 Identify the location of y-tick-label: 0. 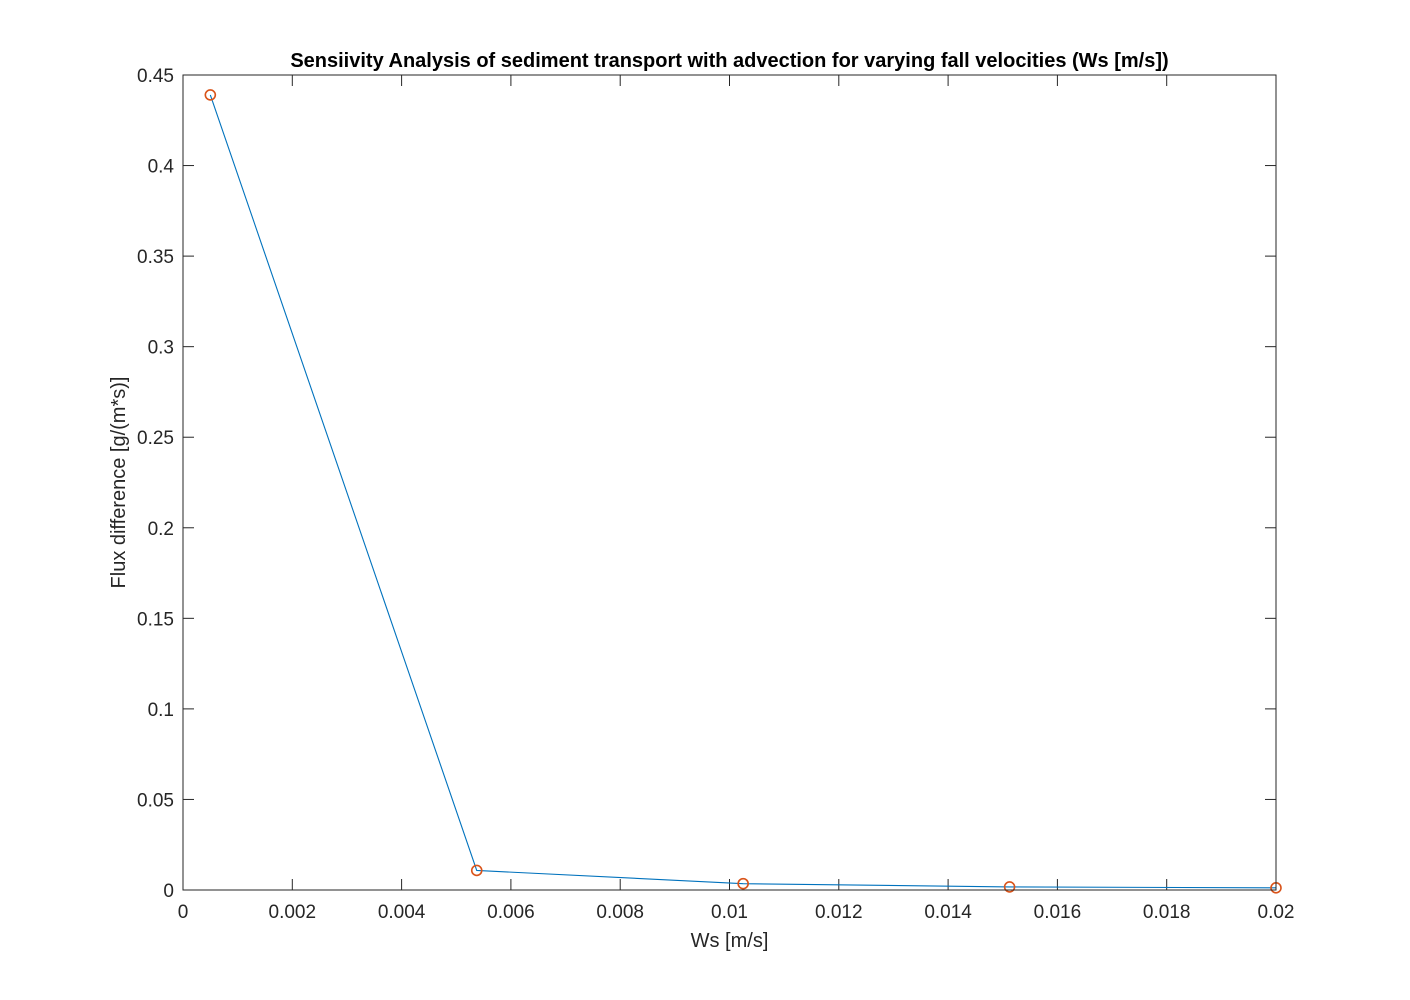
(168, 891).